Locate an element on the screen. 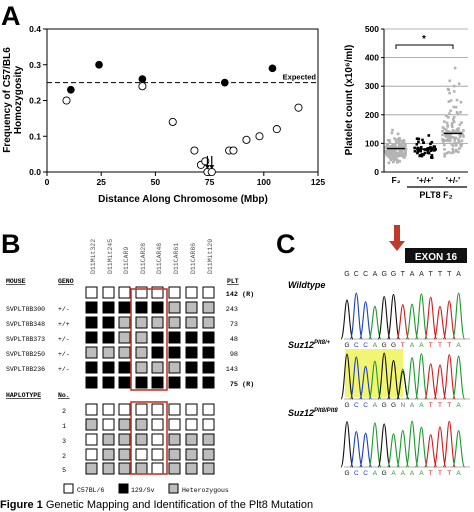 The height and width of the screenshot is (512, 474). sequence-base: A is located at coordinates (421, 274).